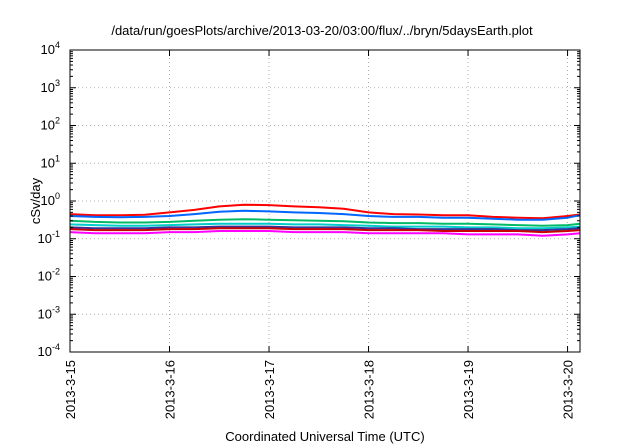 This screenshot has width=640, height=448. Describe the element at coordinates (468, 389) in the screenshot. I see `x-tick-label: 2013-3-19` at that location.